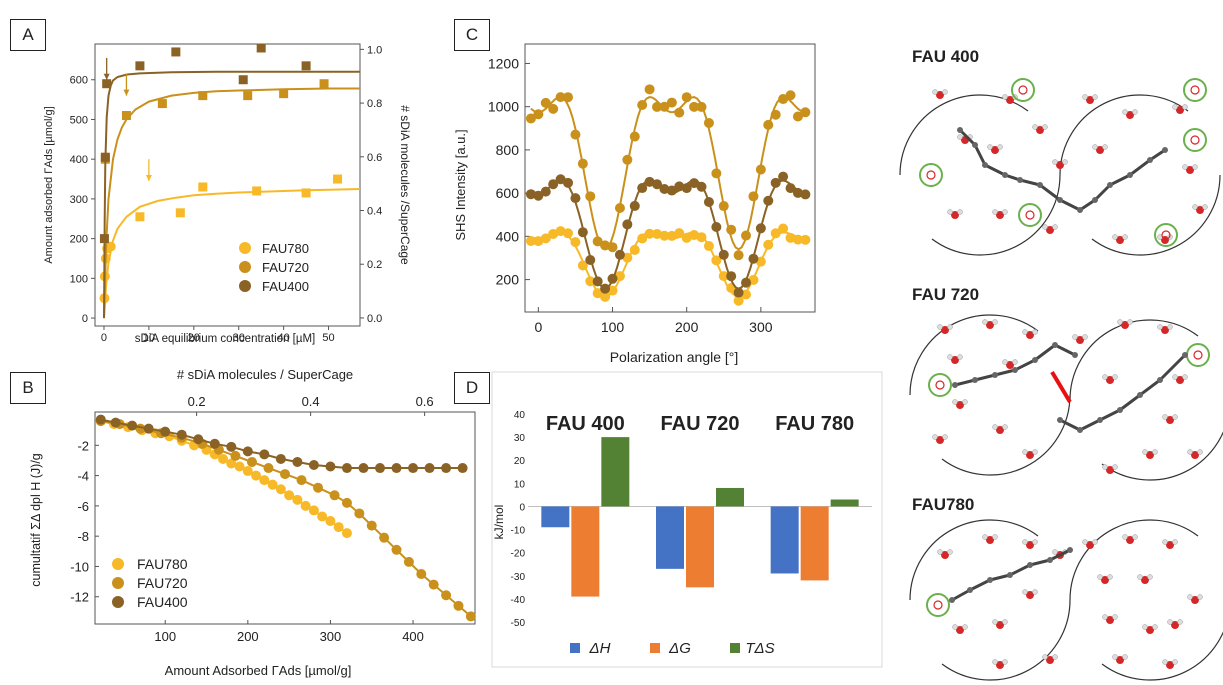  I want to click on chart-c-frame, so click(670, 178).